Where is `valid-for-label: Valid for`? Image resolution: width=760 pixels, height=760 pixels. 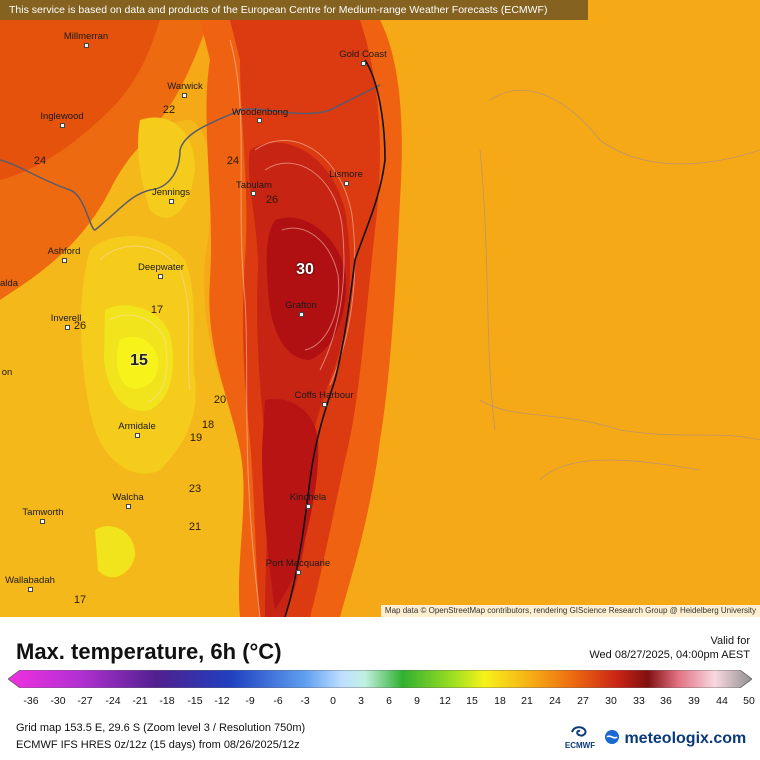 valid-for-label: Valid for is located at coordinates (730, 641).